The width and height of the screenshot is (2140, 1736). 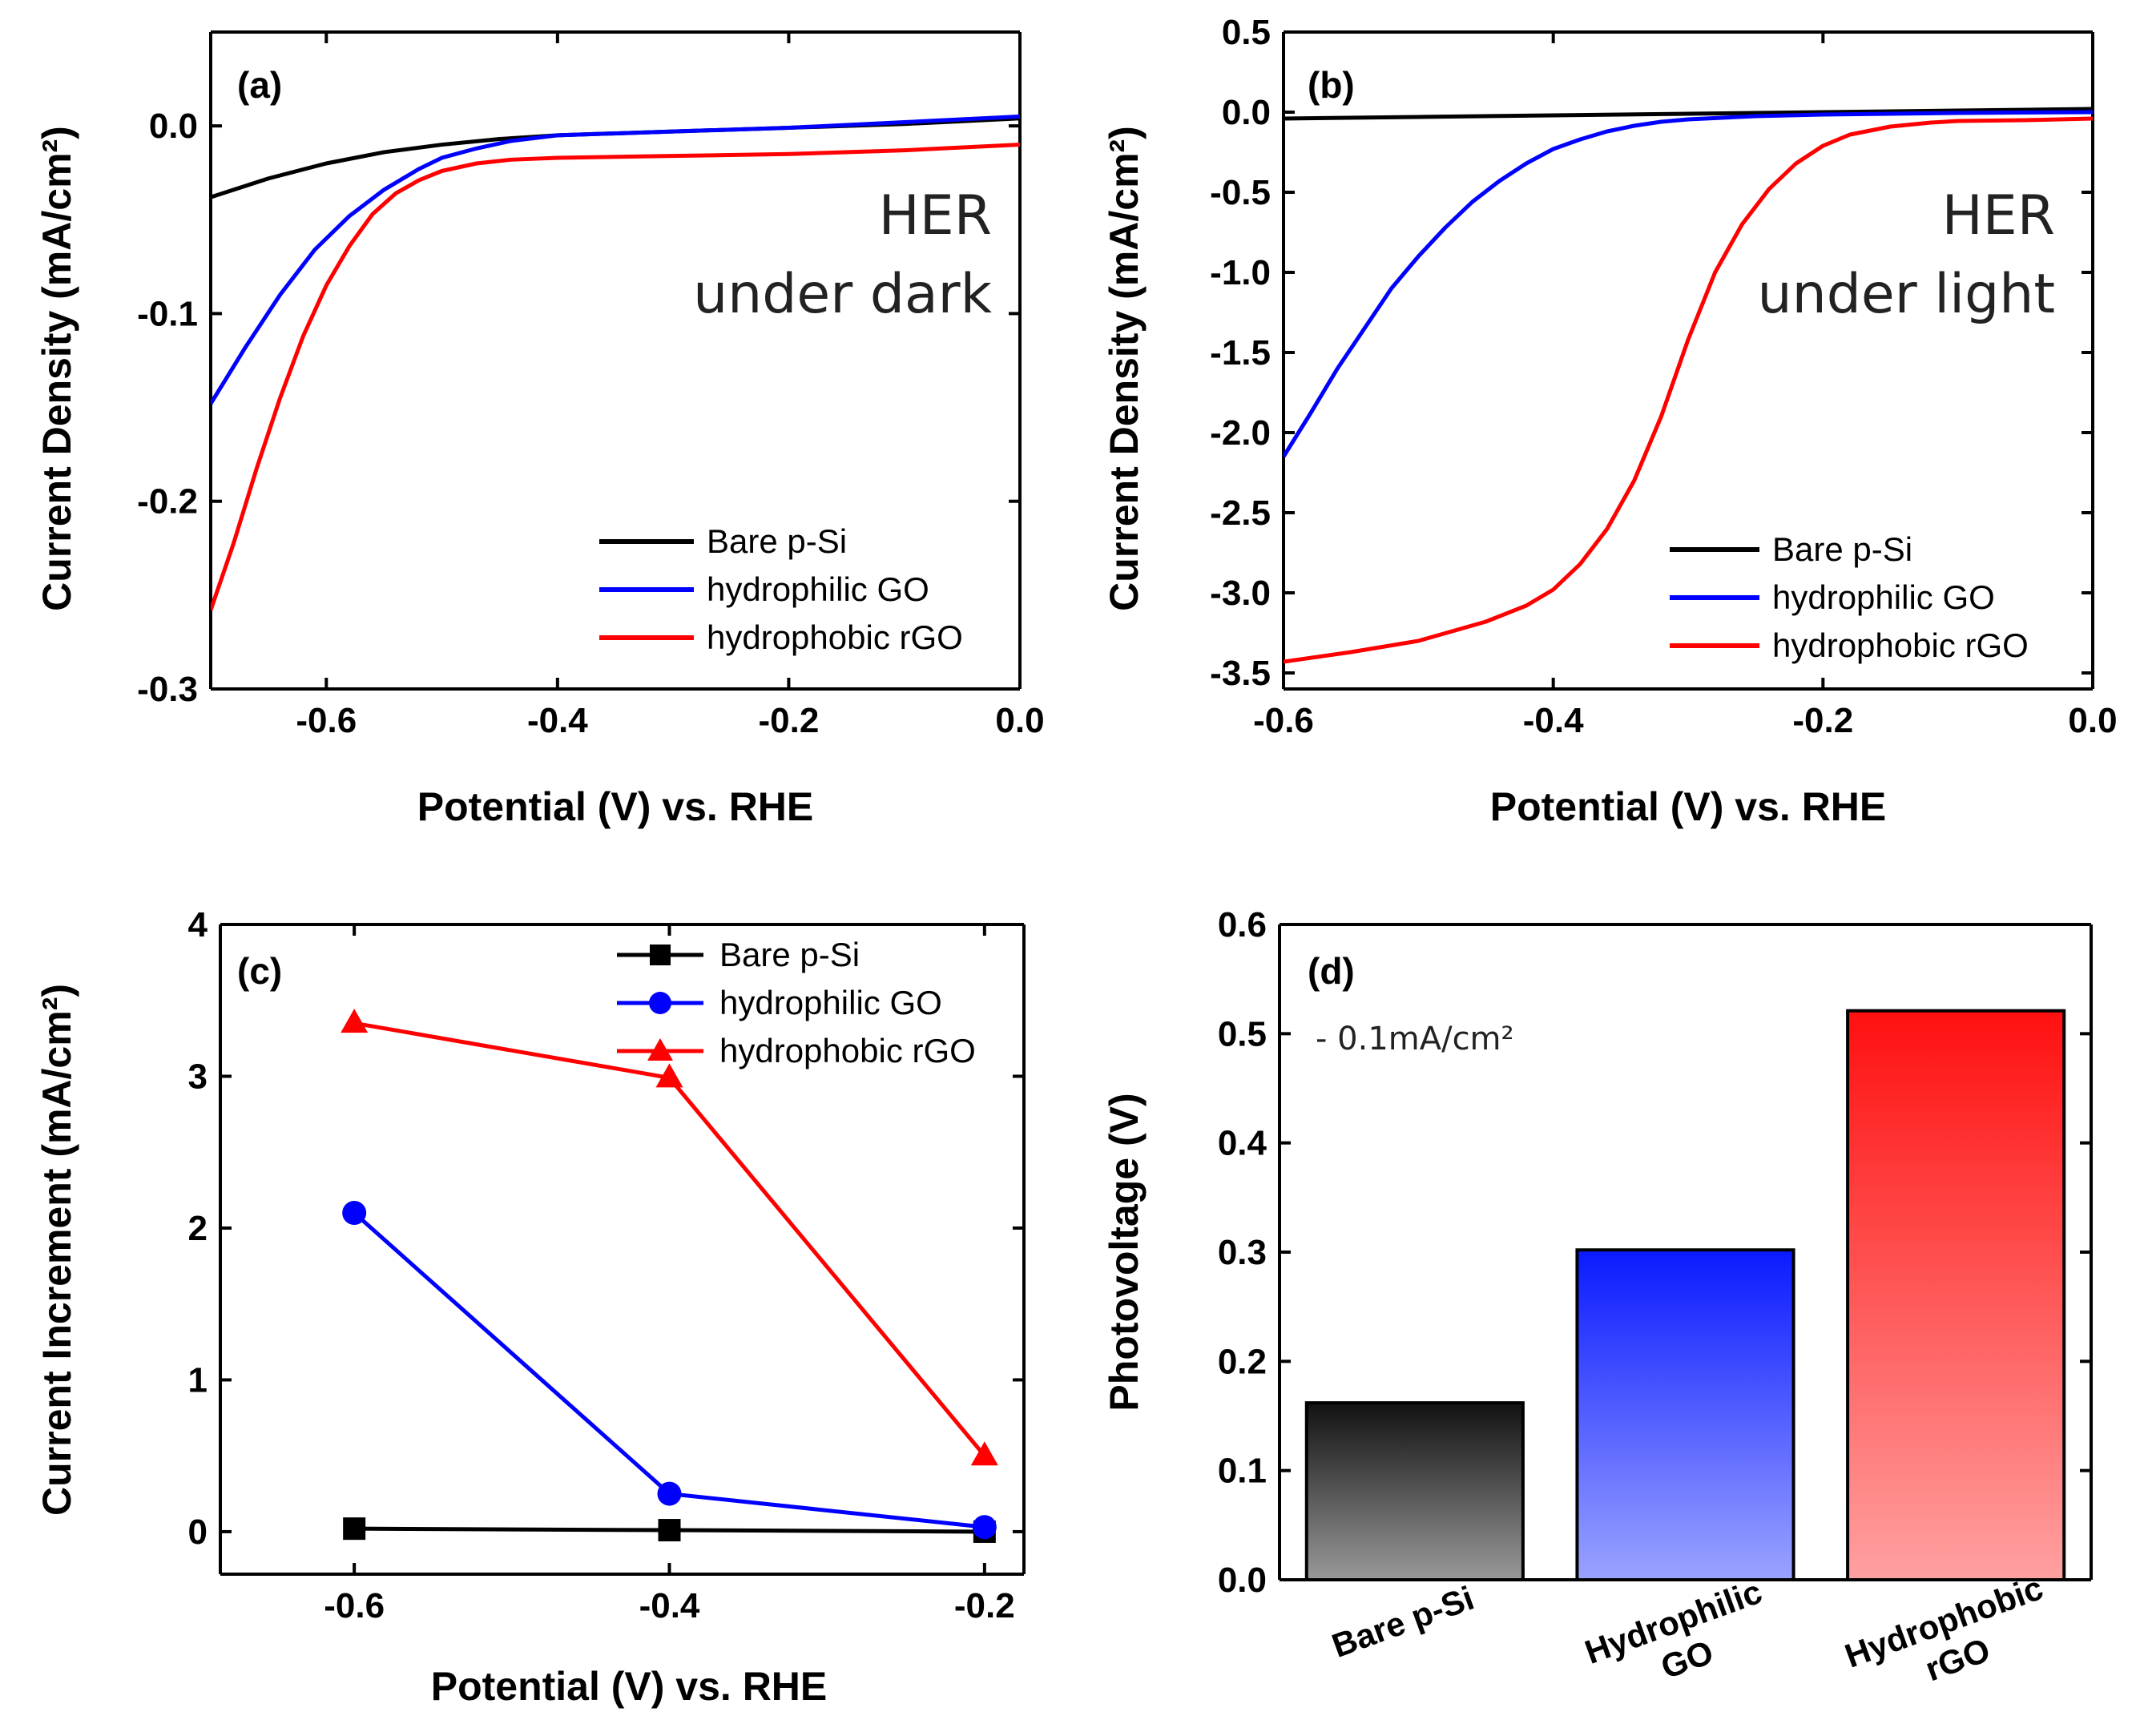 What do you see at coordinates (835, 637) in the screenshot?
I see `panel-a-legend-label-2: hydrophobic rGO` at bounding box center [835, 637].